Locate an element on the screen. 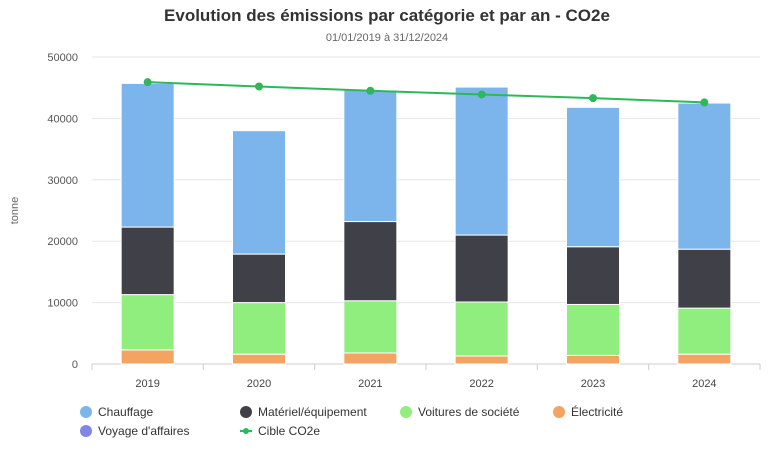 Image resolution: width=774 pixels, height=453 pixels. x-tick-label: 2021 is located at coordinates (370, 384).